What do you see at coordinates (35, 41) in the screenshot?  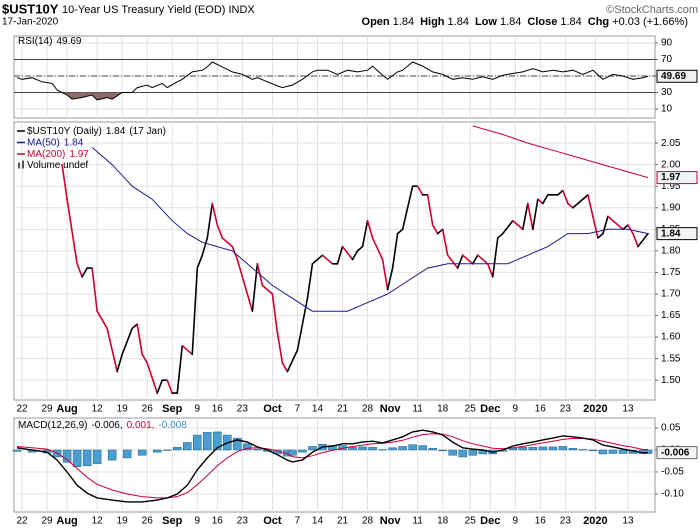 I see `legend-name: RSI(14)` at bounding box center [35, 41].